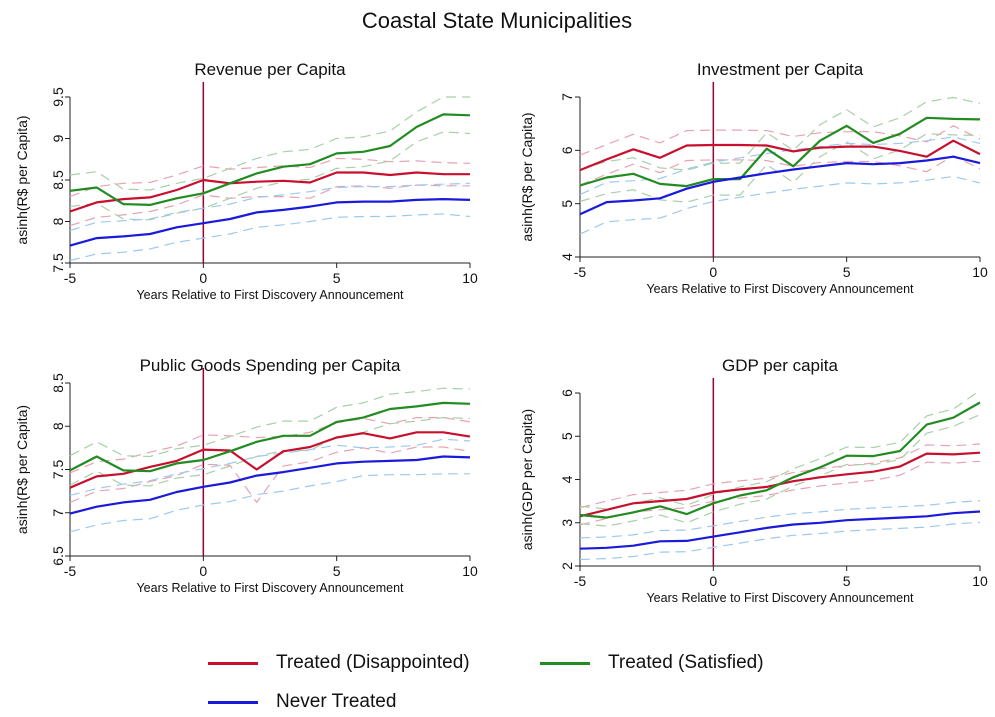 The width and height of the screenshot is (995, 717). What do you see at coordinates (336, 701) in the screenshot?
I see `legend-label-never: Never Treated` at bounding box center [336, 701].